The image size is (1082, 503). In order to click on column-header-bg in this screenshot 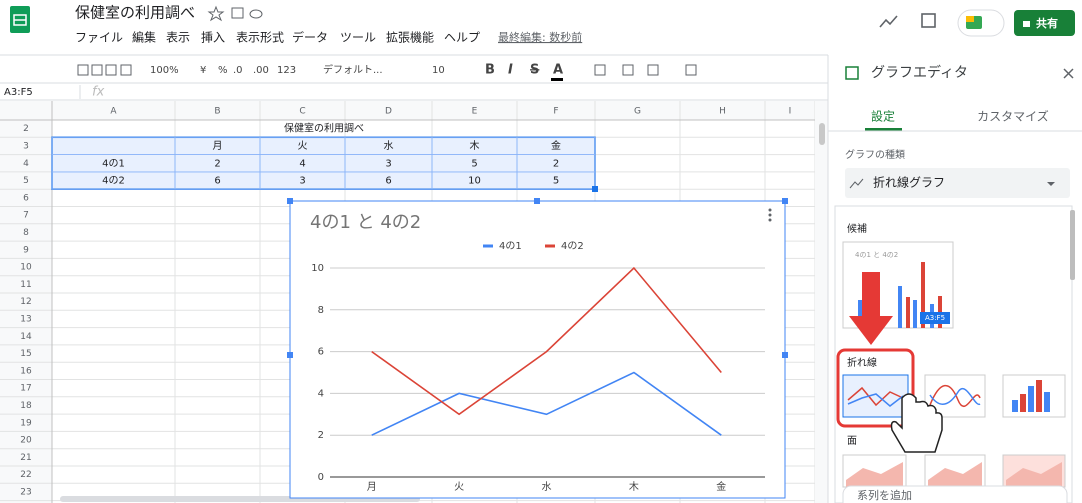, I will do `click(407, 110)`.